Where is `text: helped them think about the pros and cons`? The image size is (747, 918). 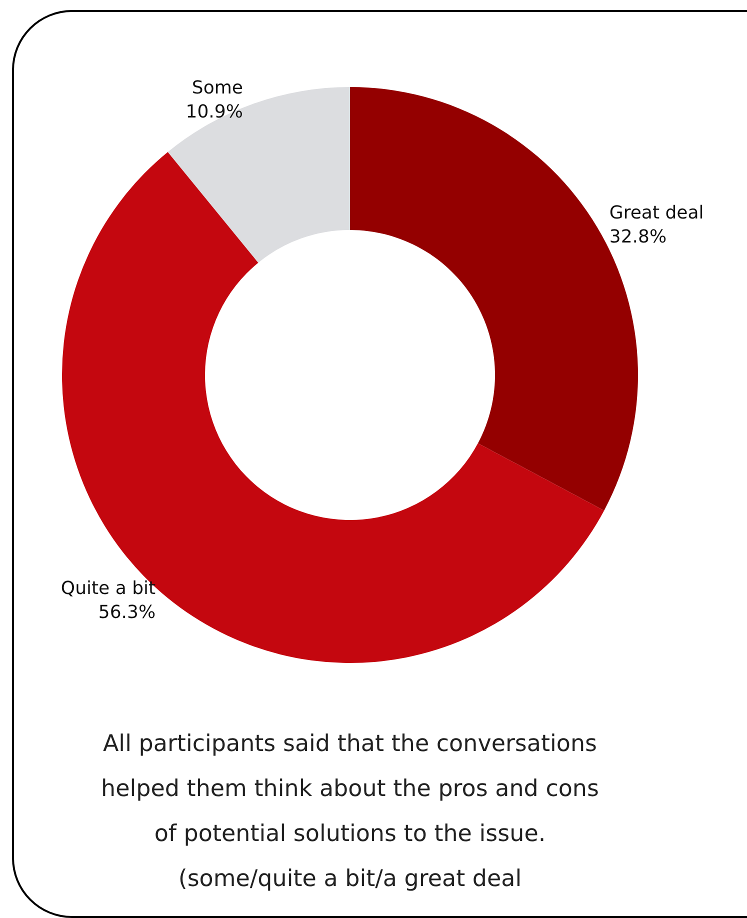
text: helped them think about the pros and cons is located at coordinates (350, 789).